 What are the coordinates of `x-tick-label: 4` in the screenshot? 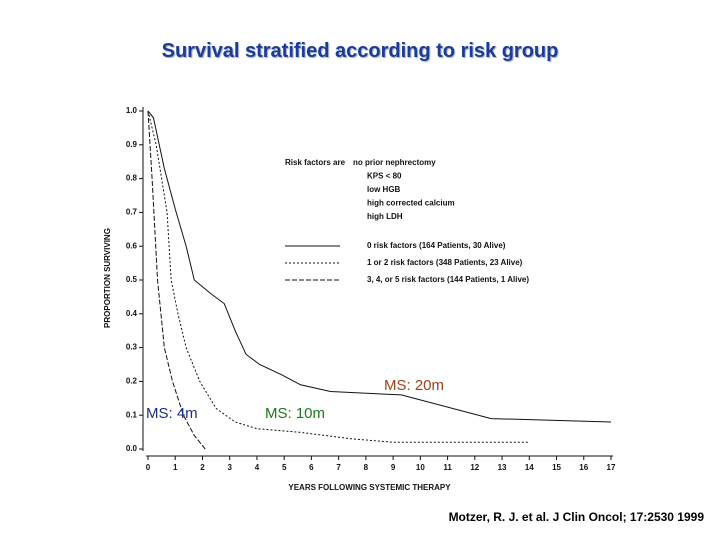 It's located at (257, 467).